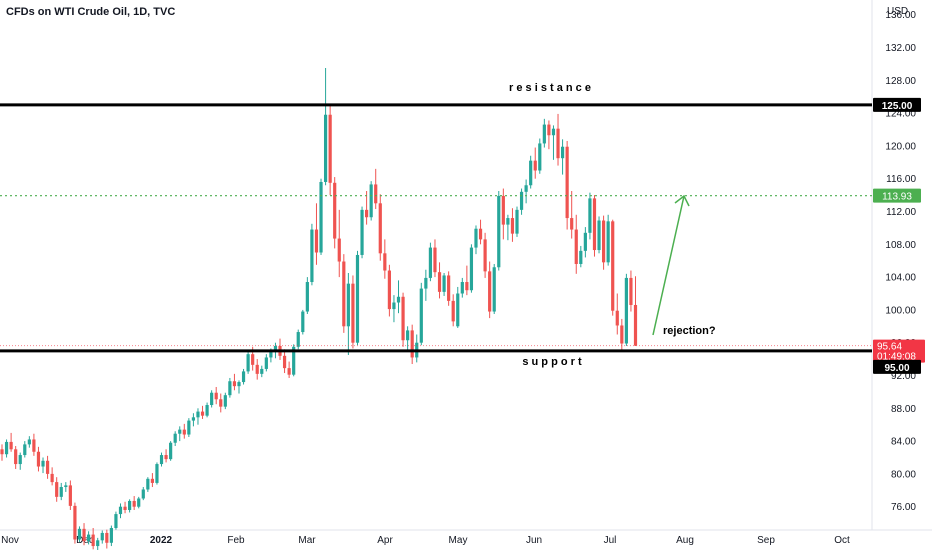  Describe the element at coordinates (685, 540) in the screenshot. I see `x-tick-label: Aug` at that location.